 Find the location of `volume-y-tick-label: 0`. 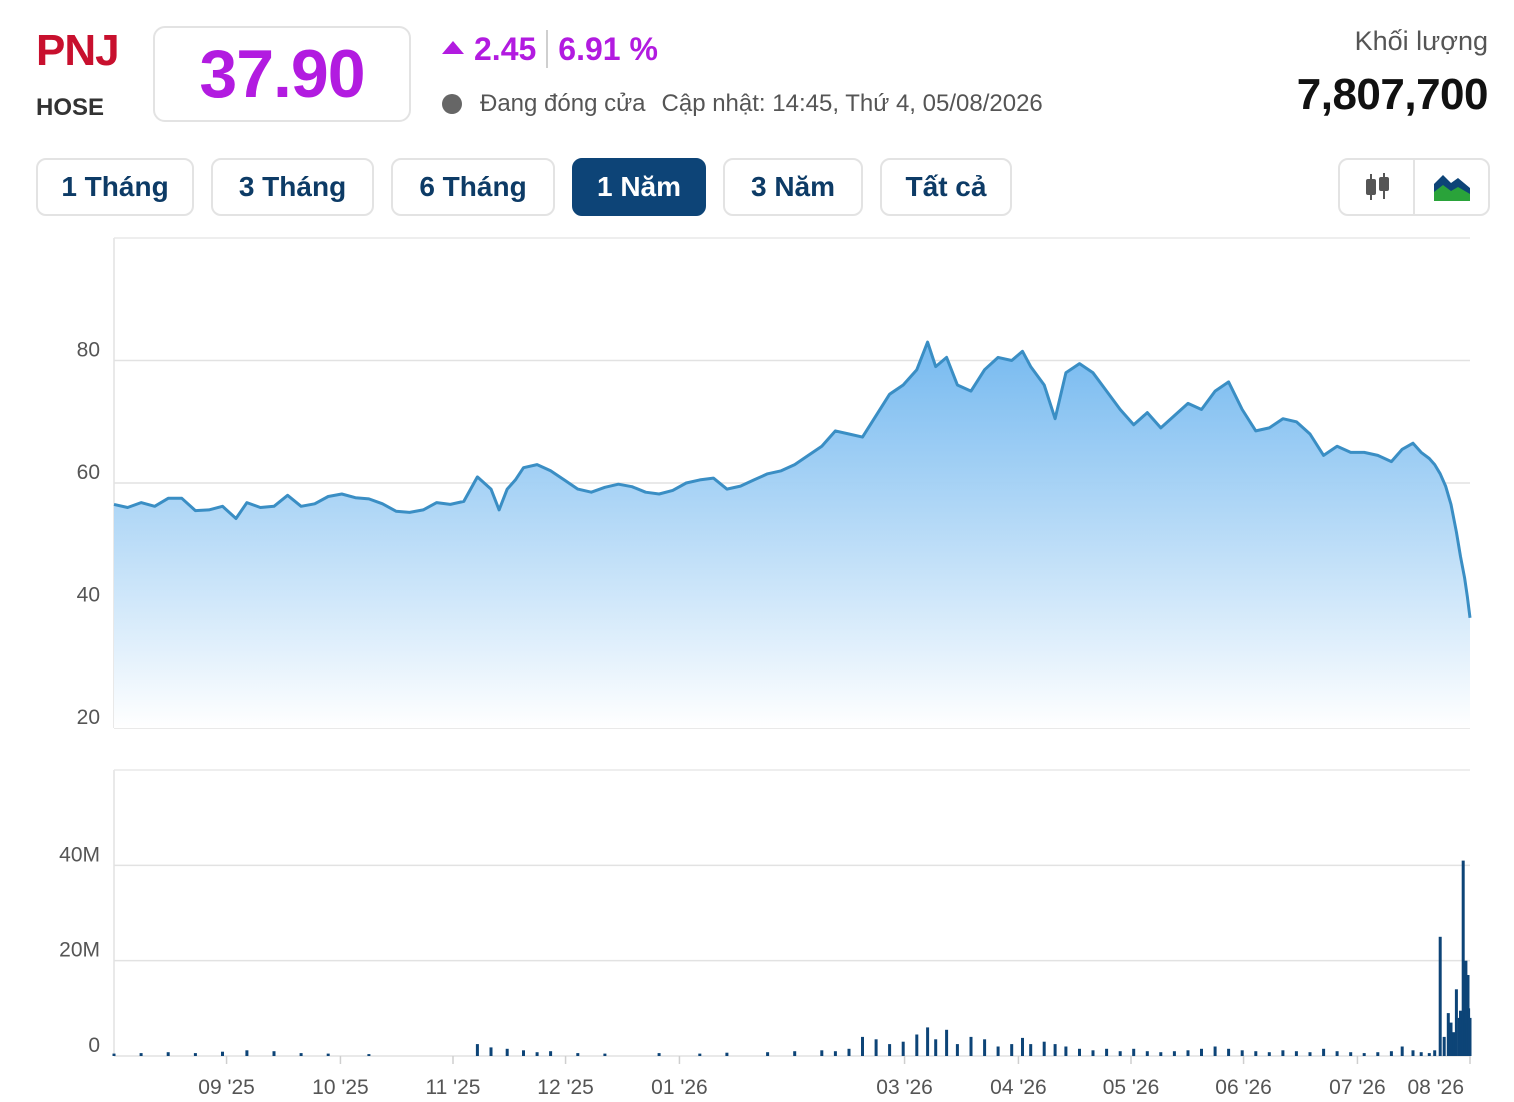

volume-y-tick-label: 0 is located at coordinates (94, 1045).